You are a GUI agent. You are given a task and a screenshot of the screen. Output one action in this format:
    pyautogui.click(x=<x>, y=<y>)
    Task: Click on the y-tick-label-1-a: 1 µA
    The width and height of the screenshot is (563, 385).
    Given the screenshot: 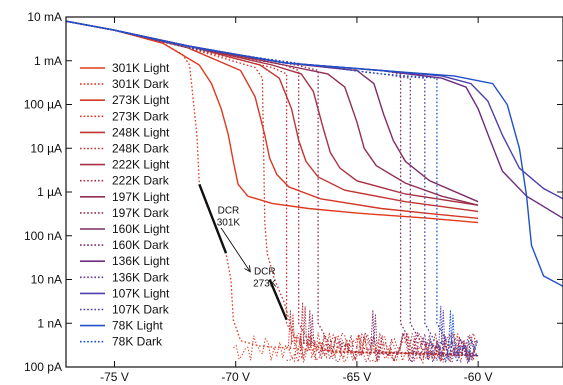 What is the action you would take?
    pyautogui.click(x=49, y=192)
    